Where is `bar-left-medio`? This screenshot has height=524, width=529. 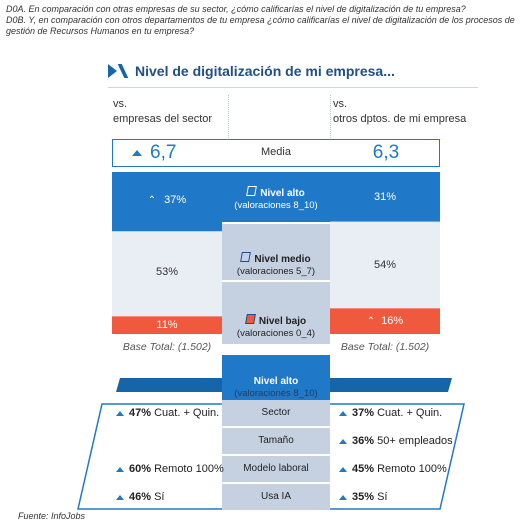 bar-left-medio is located at coordinates (167, 274).